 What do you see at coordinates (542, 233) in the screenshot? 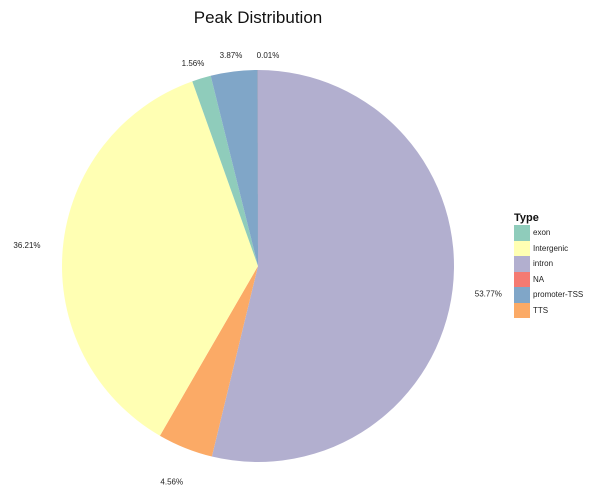
I see `legend-label: exon` at bounding box center [542, 233].